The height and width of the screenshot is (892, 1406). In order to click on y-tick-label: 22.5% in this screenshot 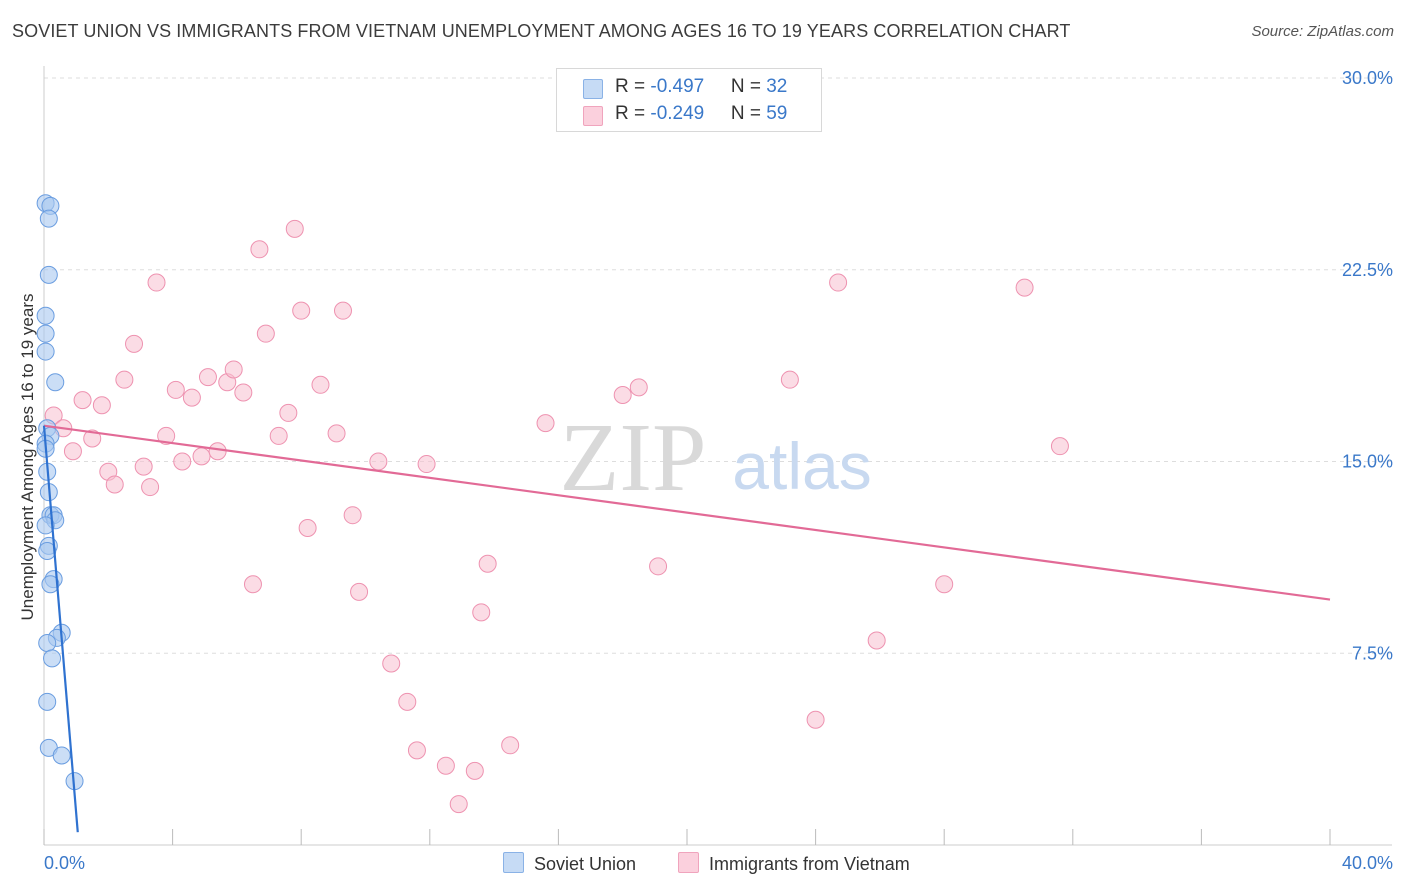, I will do `click(1367, 270)`.